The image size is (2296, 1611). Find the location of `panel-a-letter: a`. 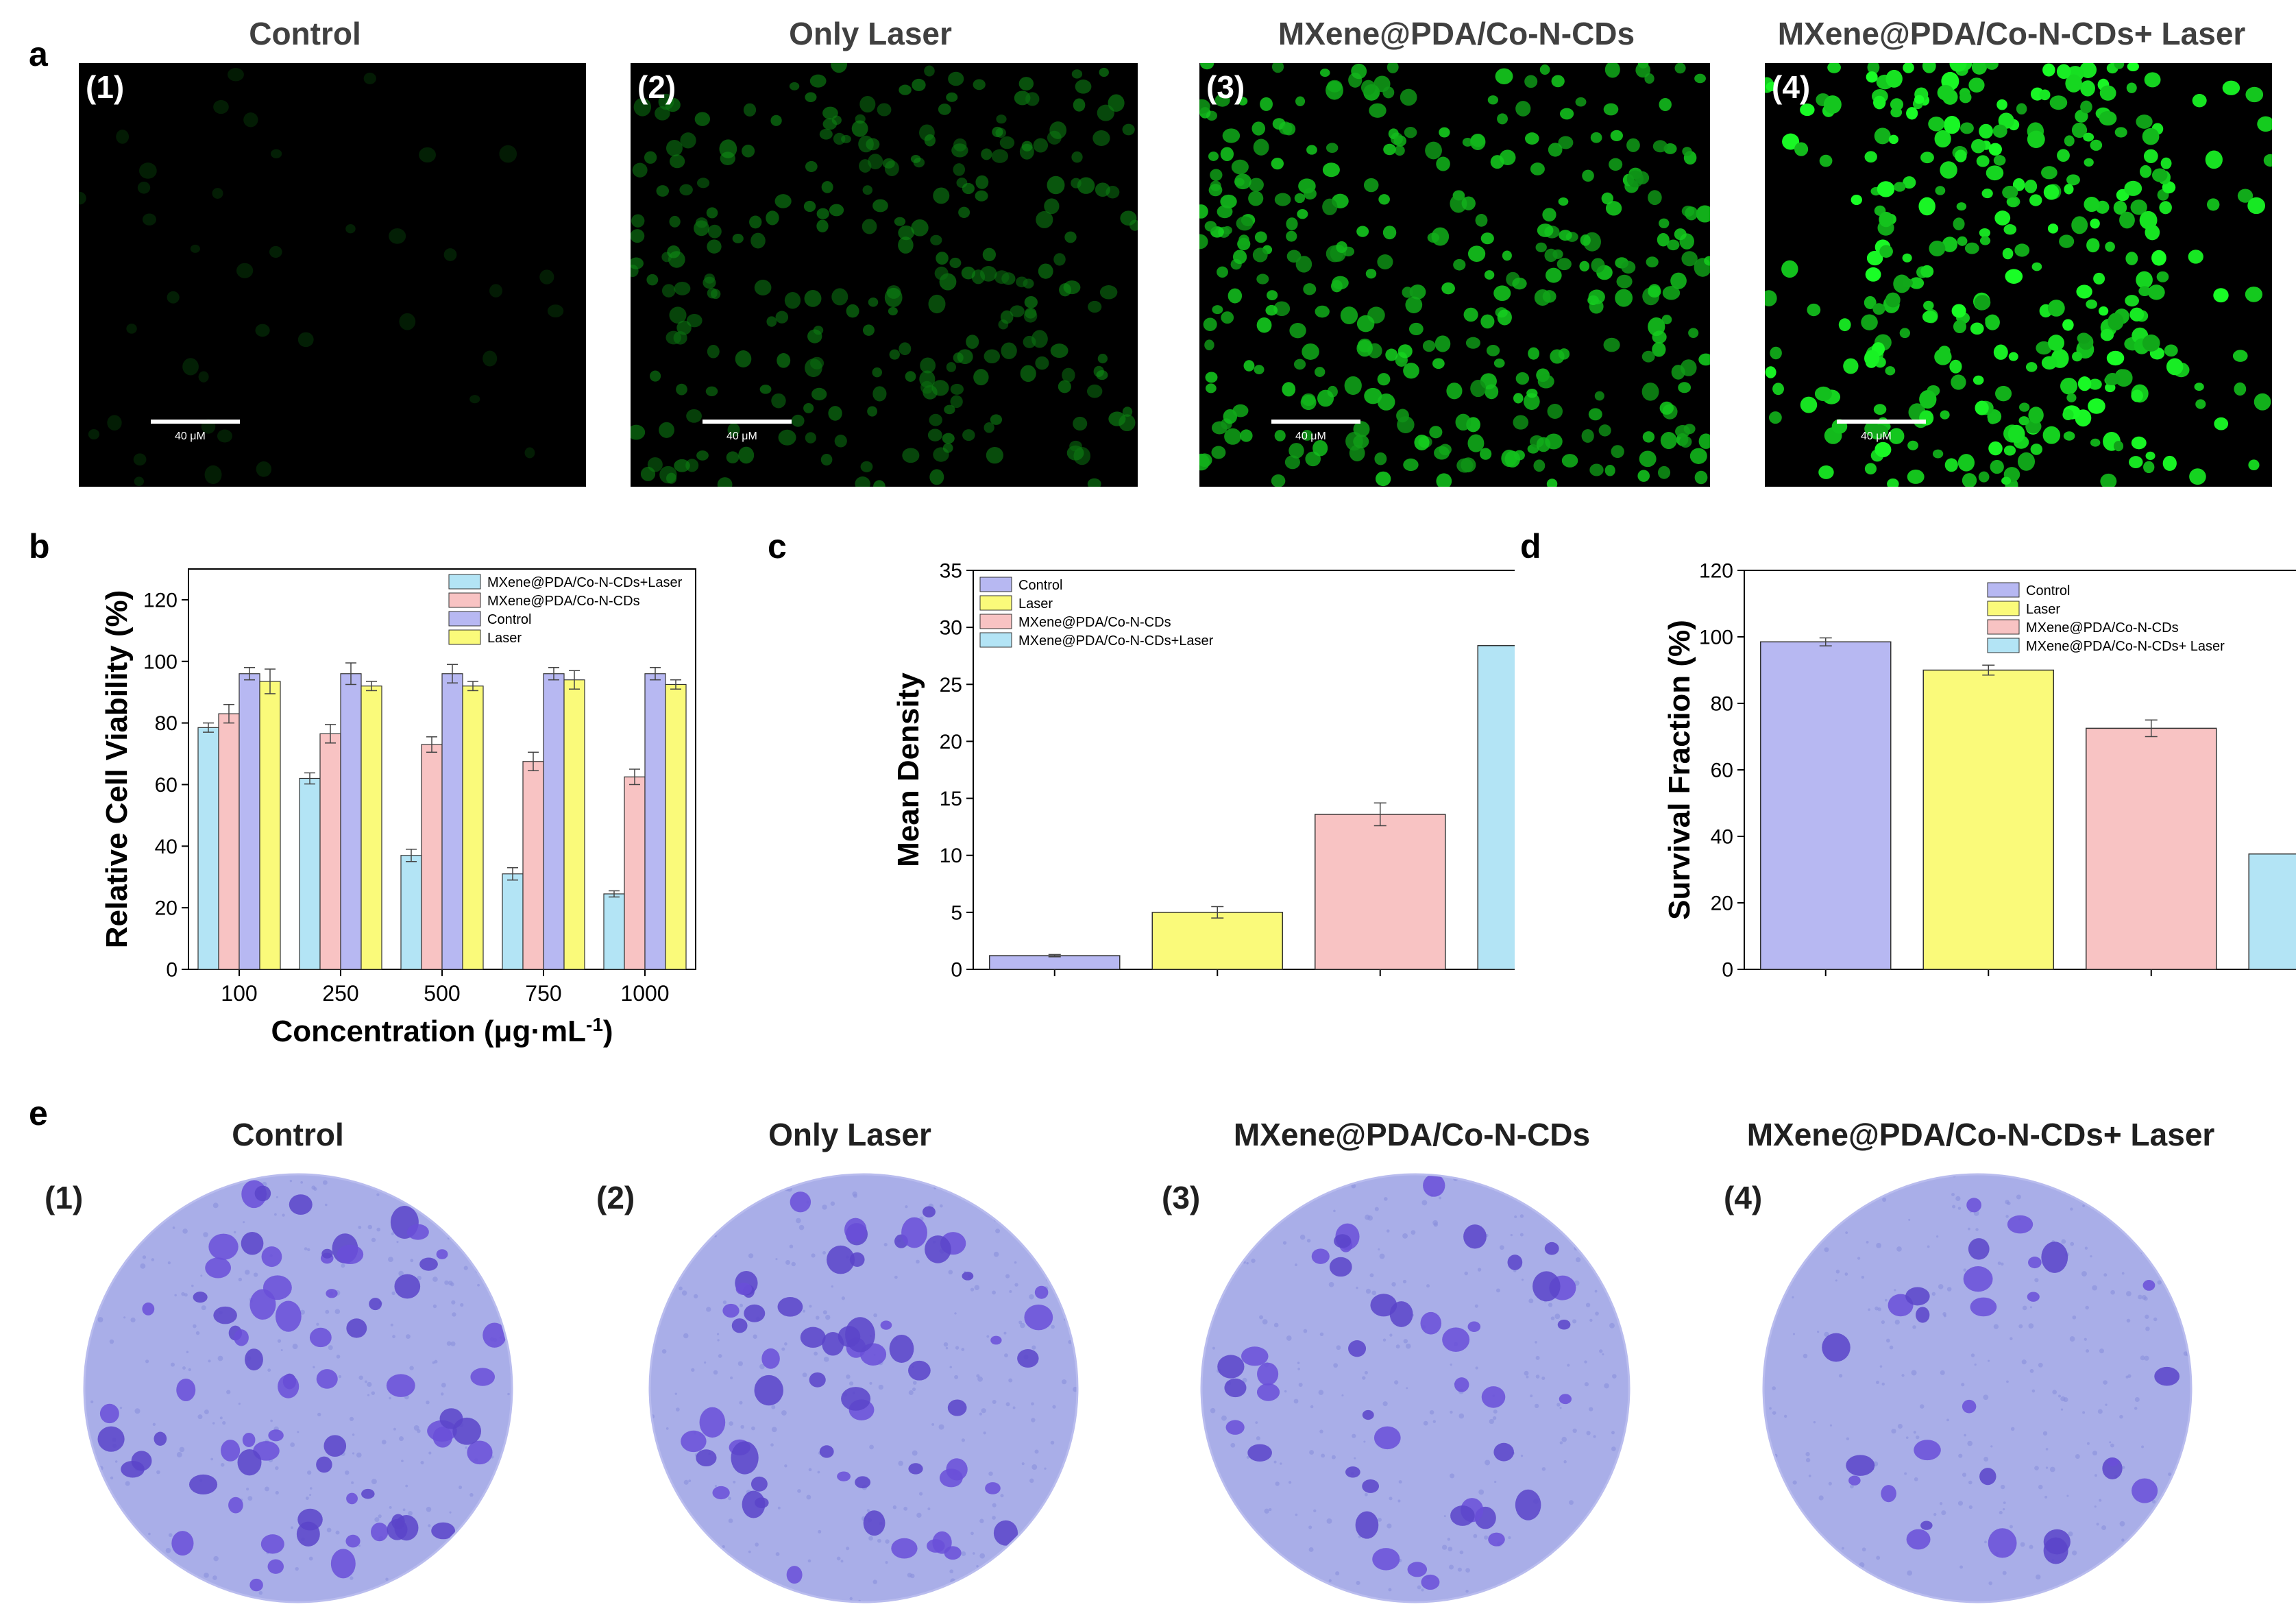

panel-a-letter: a is located at coordinates (39, 54).